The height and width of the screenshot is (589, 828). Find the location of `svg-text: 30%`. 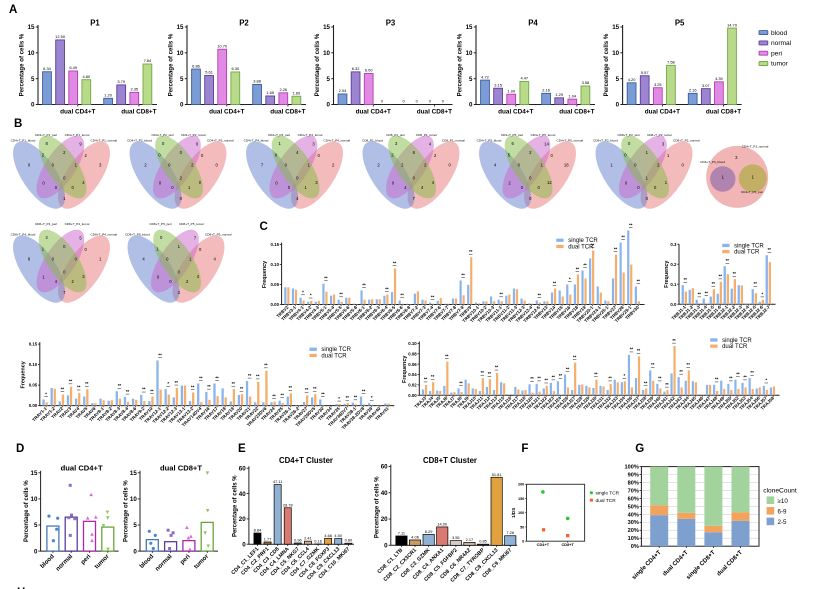

svg-text: 30% is located at coordinates (633, 523).